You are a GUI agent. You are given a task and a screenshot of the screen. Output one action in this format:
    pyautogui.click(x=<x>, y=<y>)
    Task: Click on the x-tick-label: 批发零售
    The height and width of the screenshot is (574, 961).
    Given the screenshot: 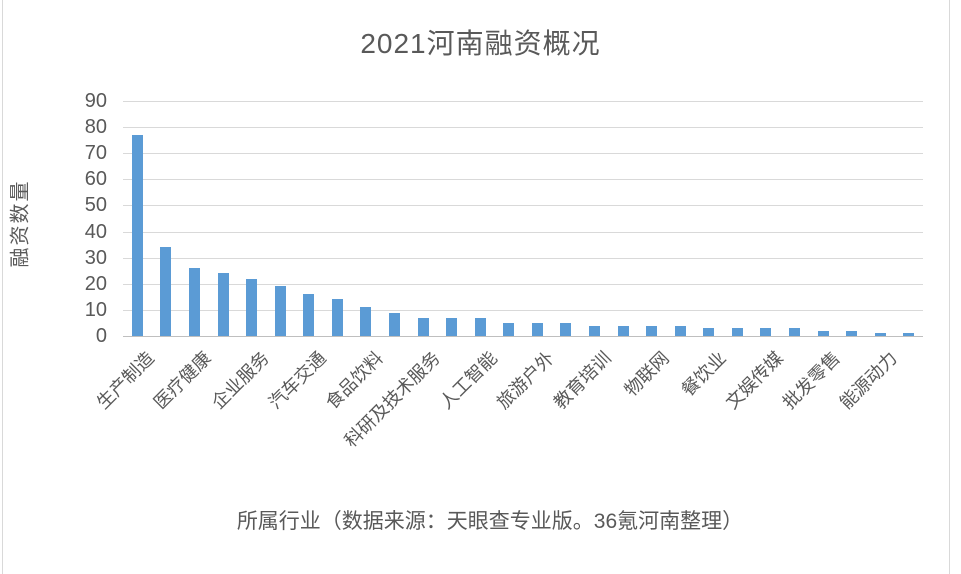 What is the action you would take?
    pyautogui.click(x=811, y=380)
    